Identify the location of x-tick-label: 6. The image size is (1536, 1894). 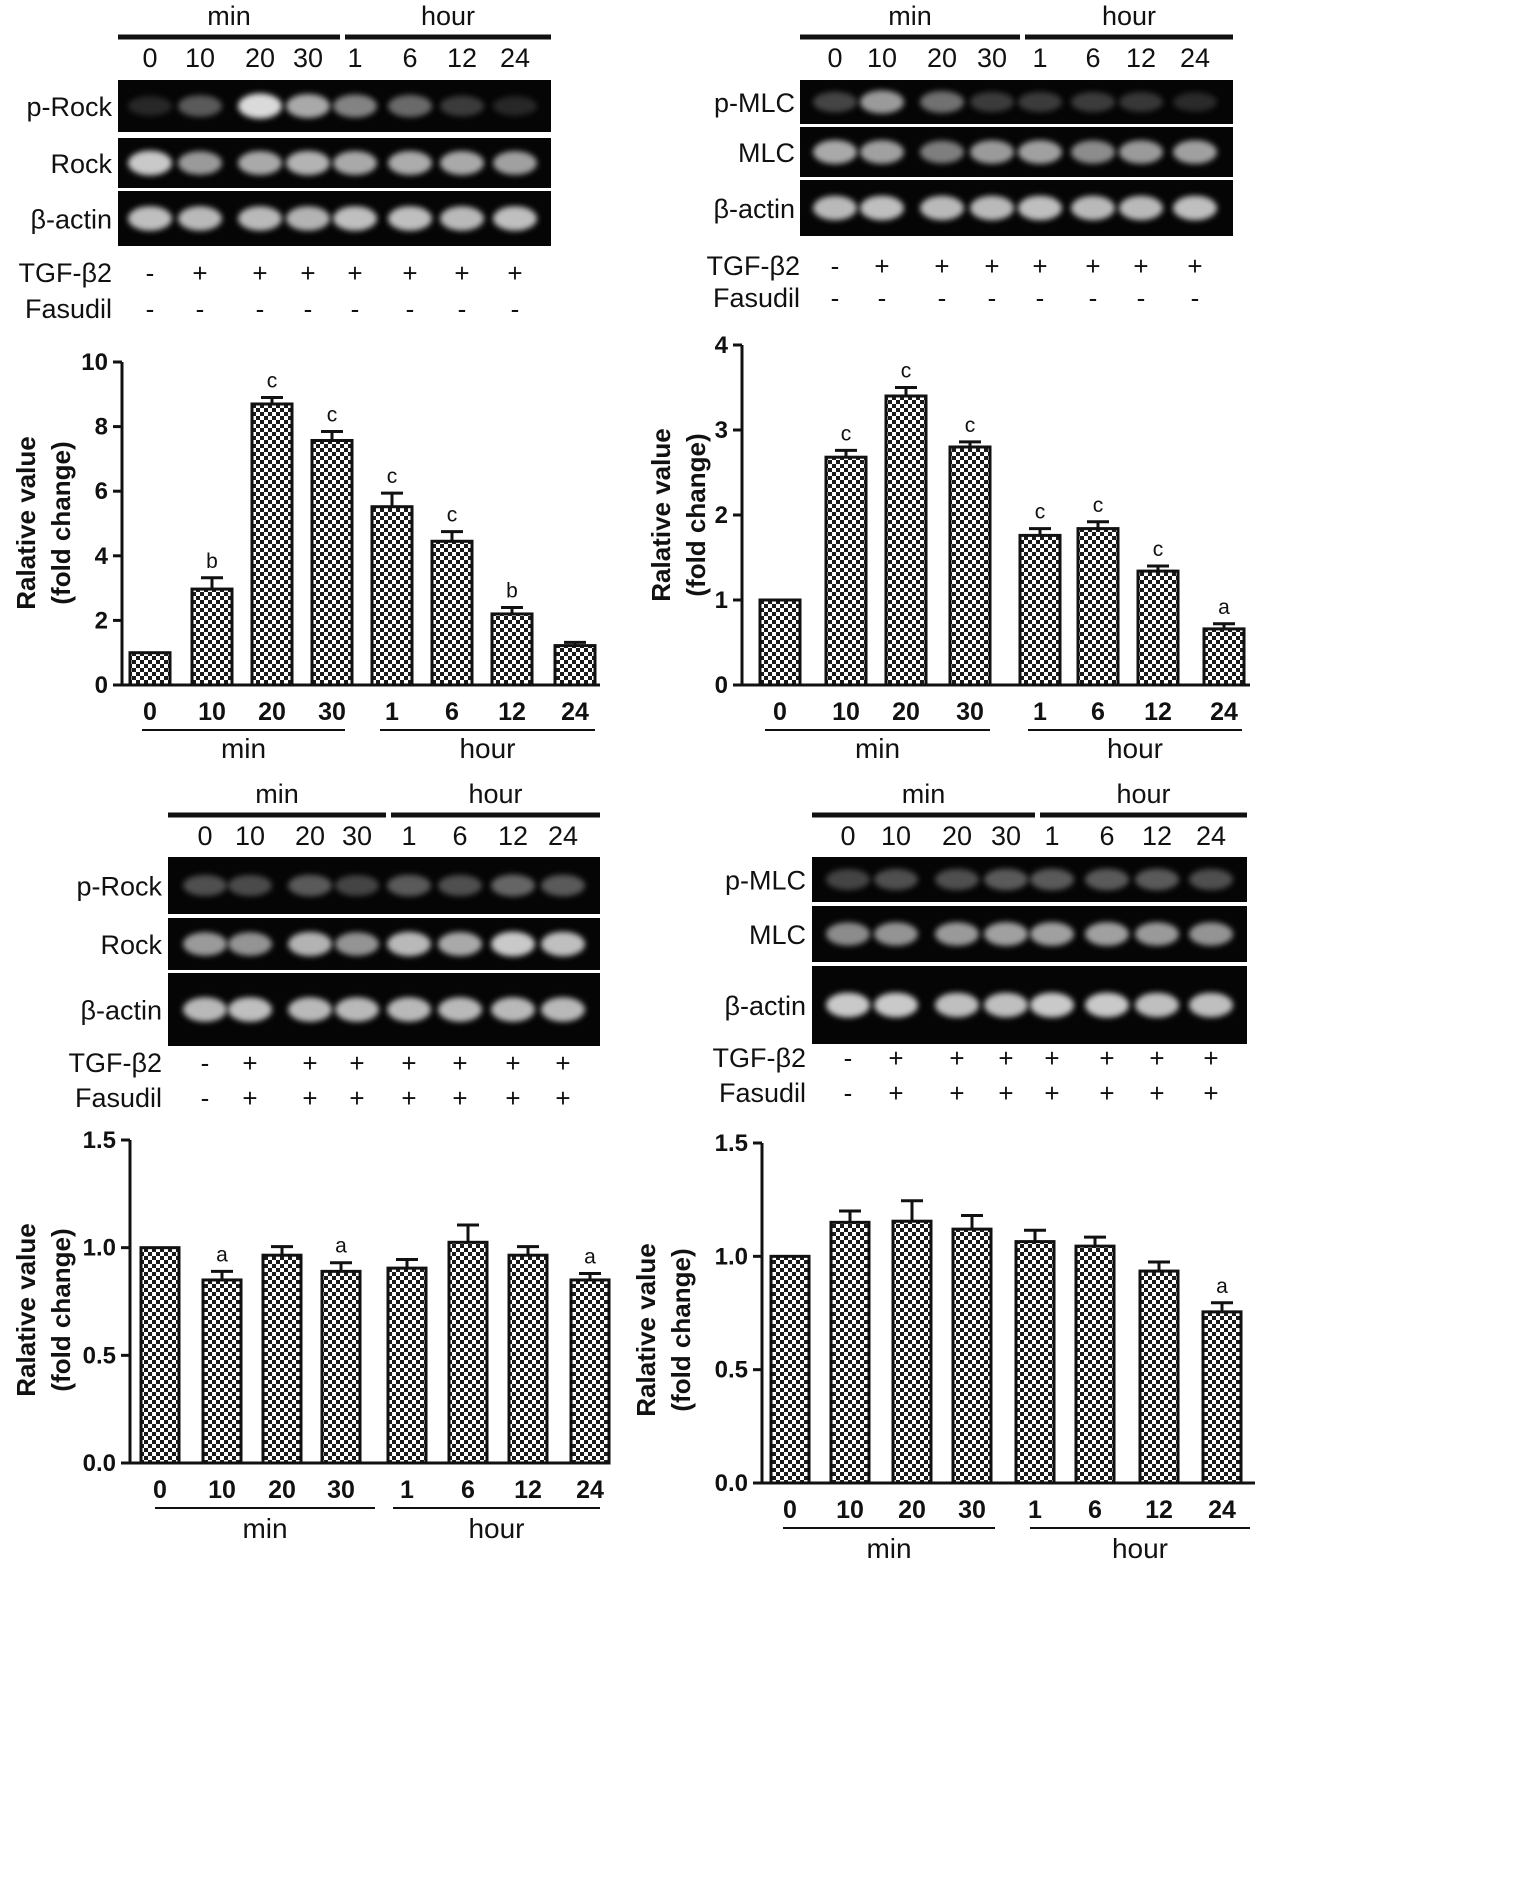
(1098, 712).